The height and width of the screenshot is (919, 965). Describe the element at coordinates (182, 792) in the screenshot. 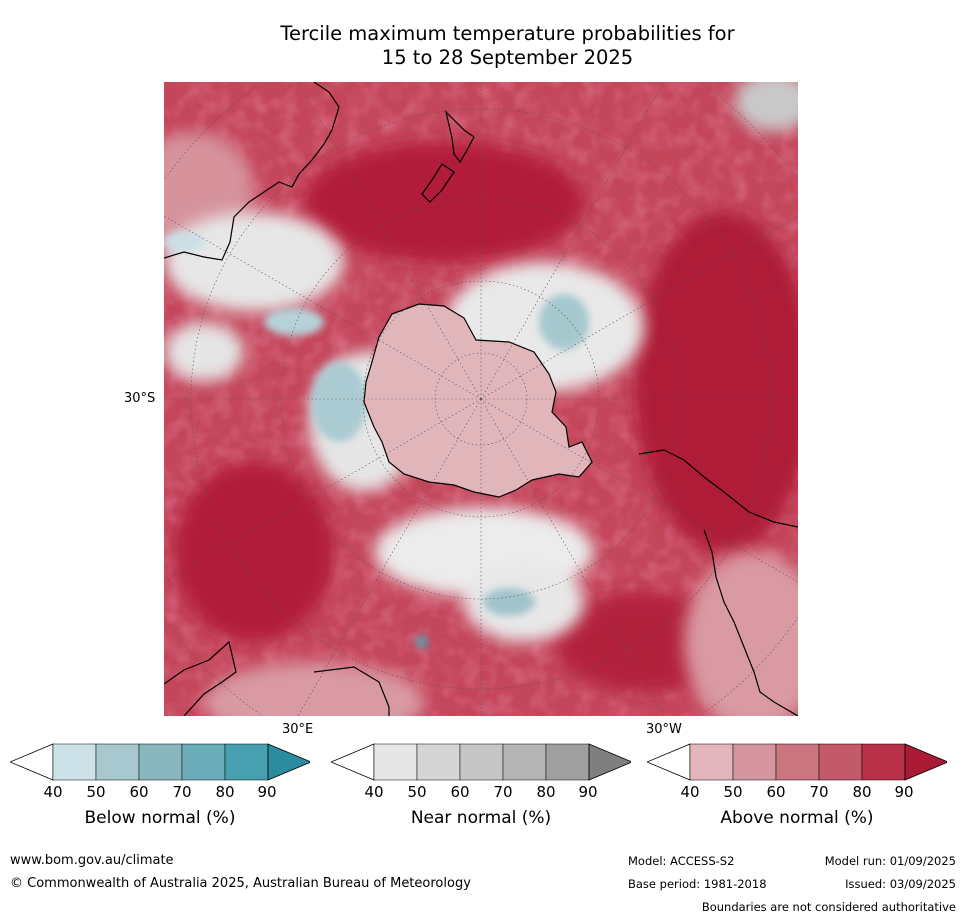

I see `below-tick: 70` at that location.